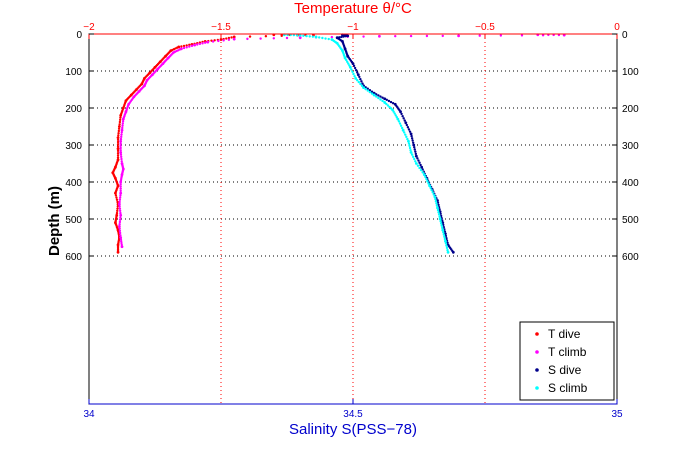  What do you see at coordinates (73, 72) in the screenshot?
I see `depth-tick-label-left: 100` at bounding box center [73, 72].